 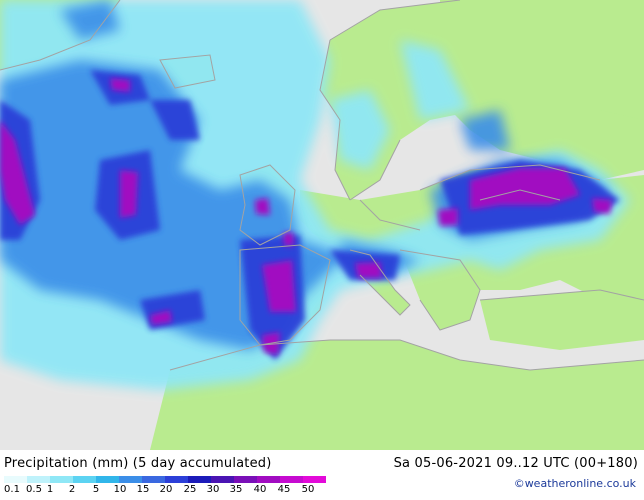 I want to click on scale-tick-label: 2, so click(x=72, y=489).